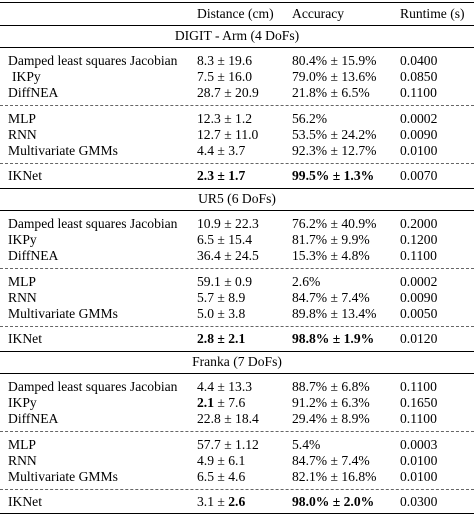 Image resolution: width=474 pixels, height=516 pixels. Describe the element at coordinates (221, 313) in the screenshot. I see `distance-cell: 5.0 ± 3.8` at that location.